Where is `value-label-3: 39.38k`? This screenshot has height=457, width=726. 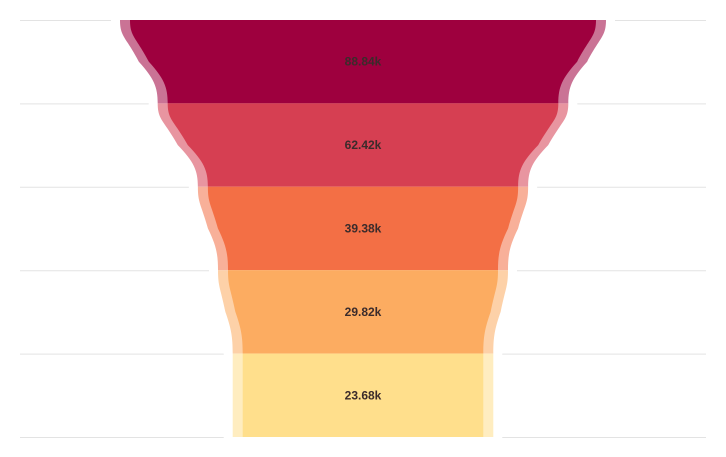
value-label-3: 39.38k is located at coordinates (363, 229).